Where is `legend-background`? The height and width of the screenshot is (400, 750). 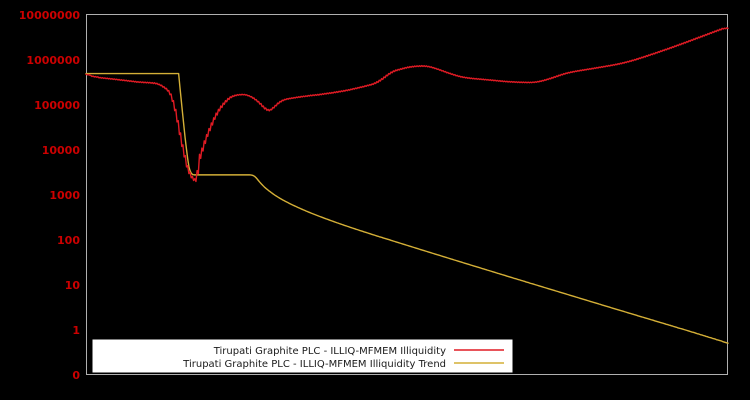 legend-background is located at coordinates (302, 356).